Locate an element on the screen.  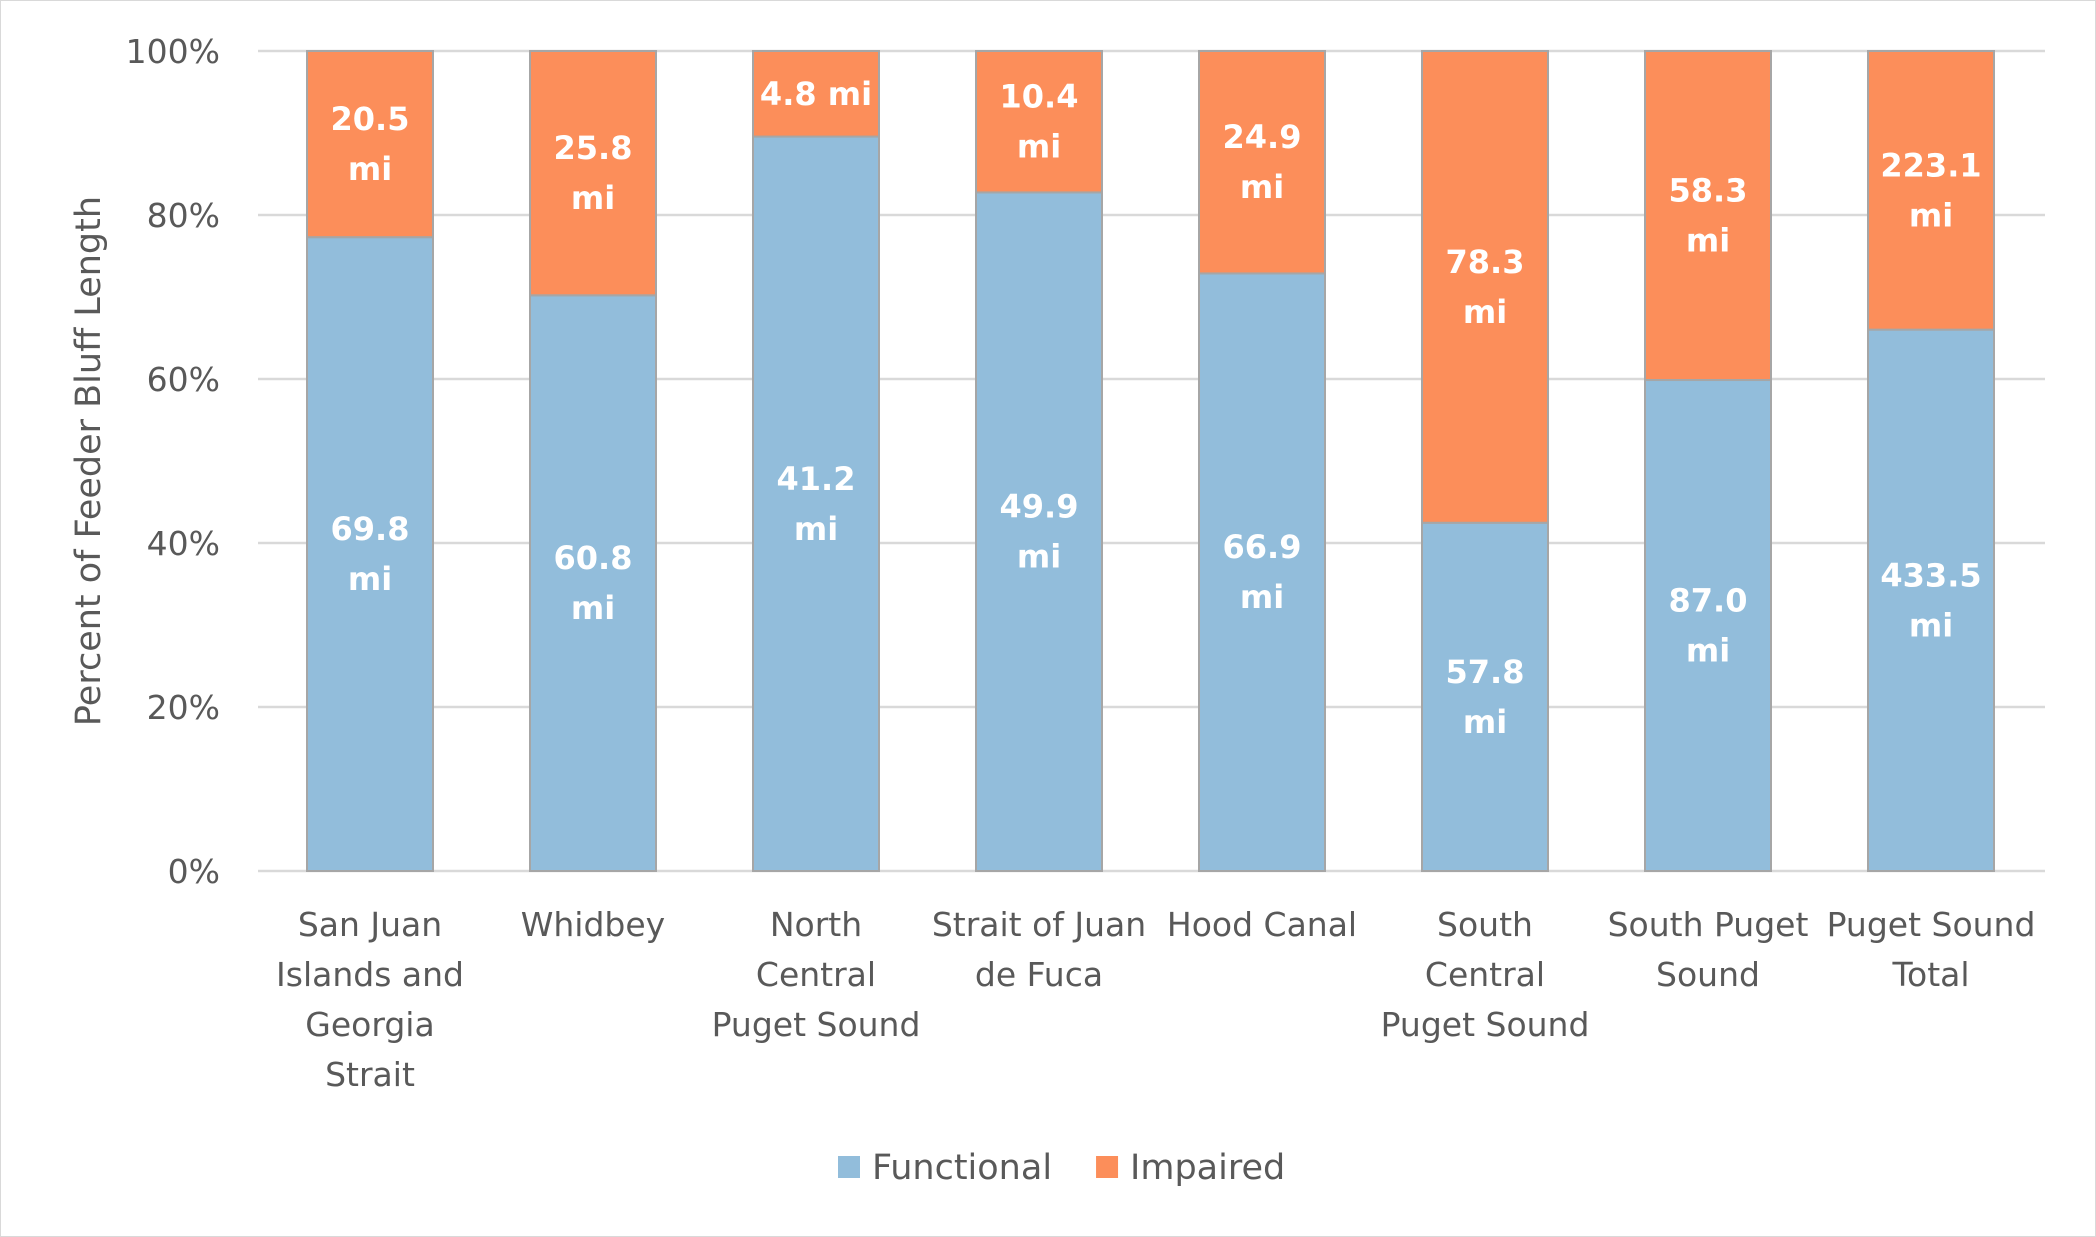
category-label-line: Strait of Juan is located at coordinates (1039, 924).